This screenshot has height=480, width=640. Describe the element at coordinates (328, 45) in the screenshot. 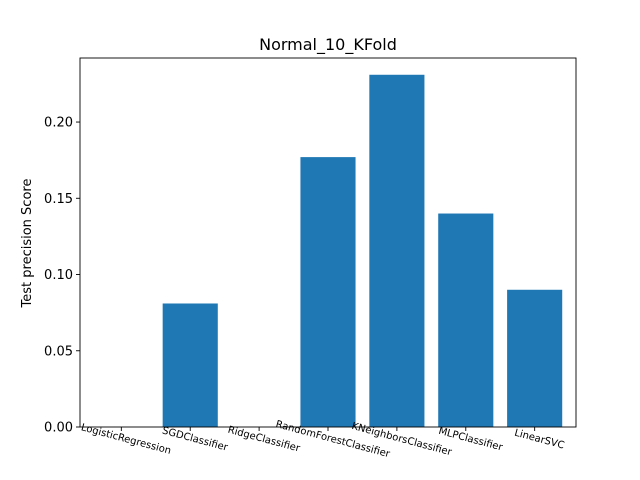

I see `chart-title: Normal_10_KFold` at that location.